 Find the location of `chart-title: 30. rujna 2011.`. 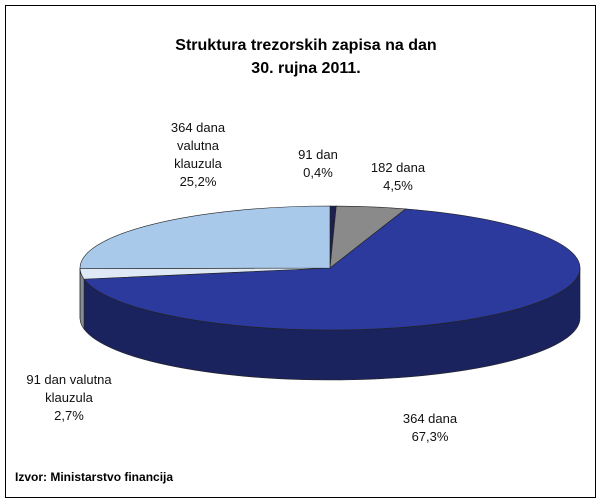

chart-title: 30. rujna 2011. is located at coordinates (305, 68).